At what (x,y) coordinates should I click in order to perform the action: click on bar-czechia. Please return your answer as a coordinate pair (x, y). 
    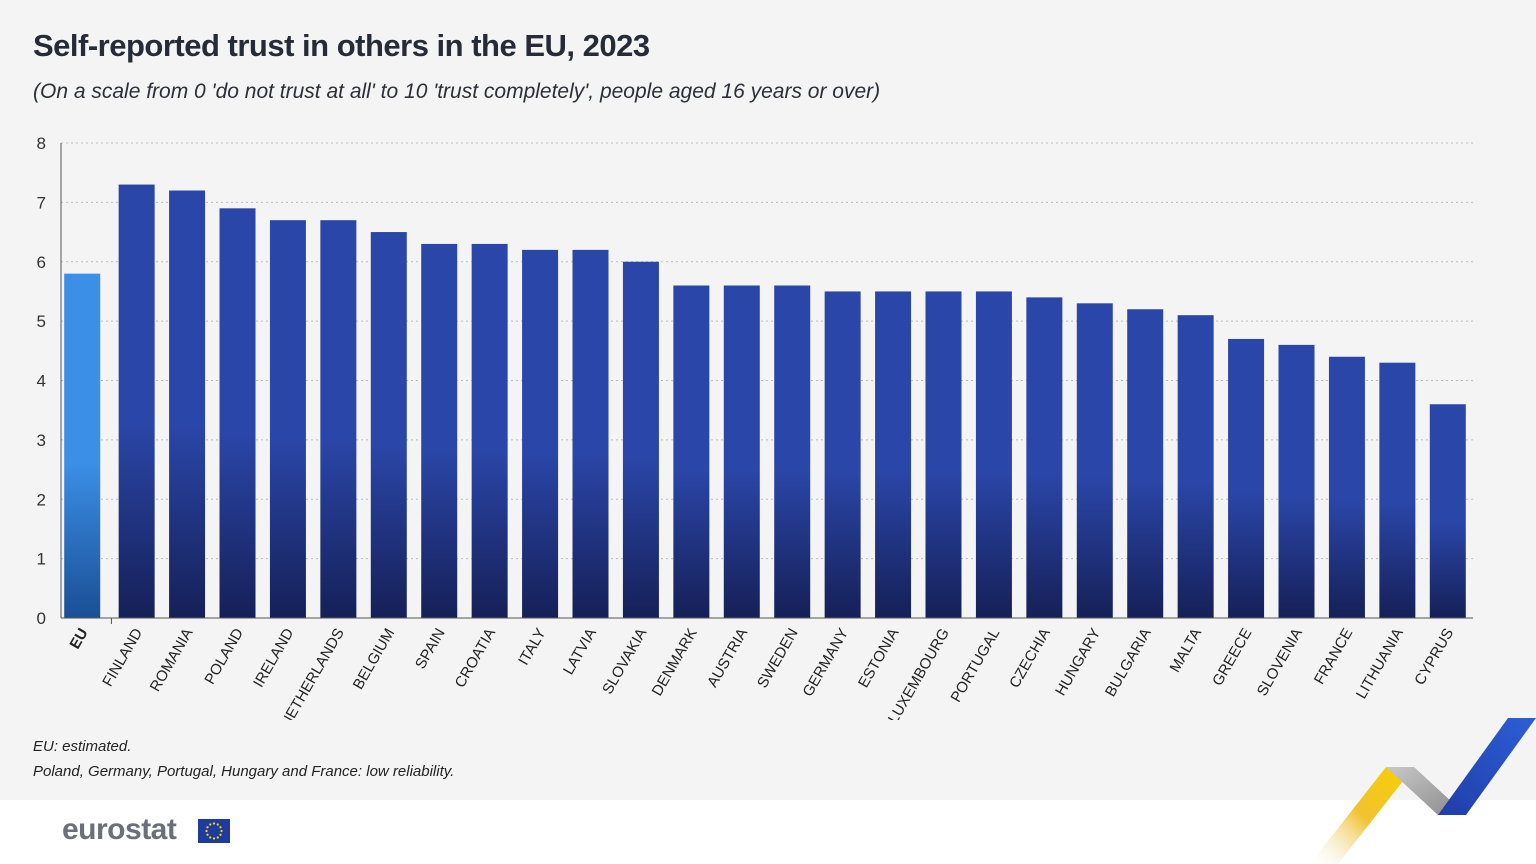
    Looking at the image, I should click on (1044, 457).